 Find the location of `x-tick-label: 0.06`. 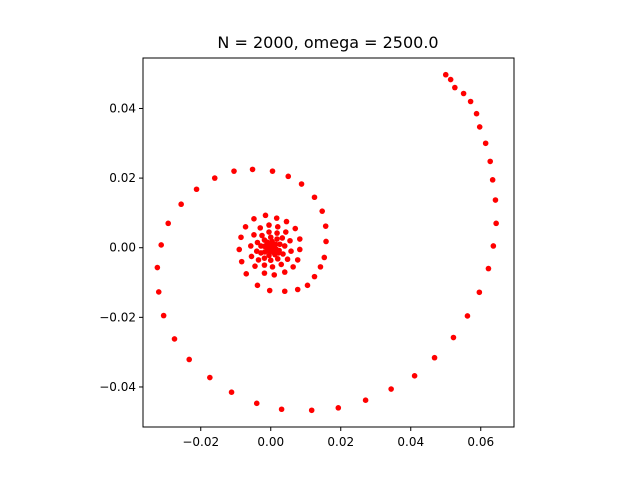

x-tick-label: 0.06 is located at coordinates (480, 442).